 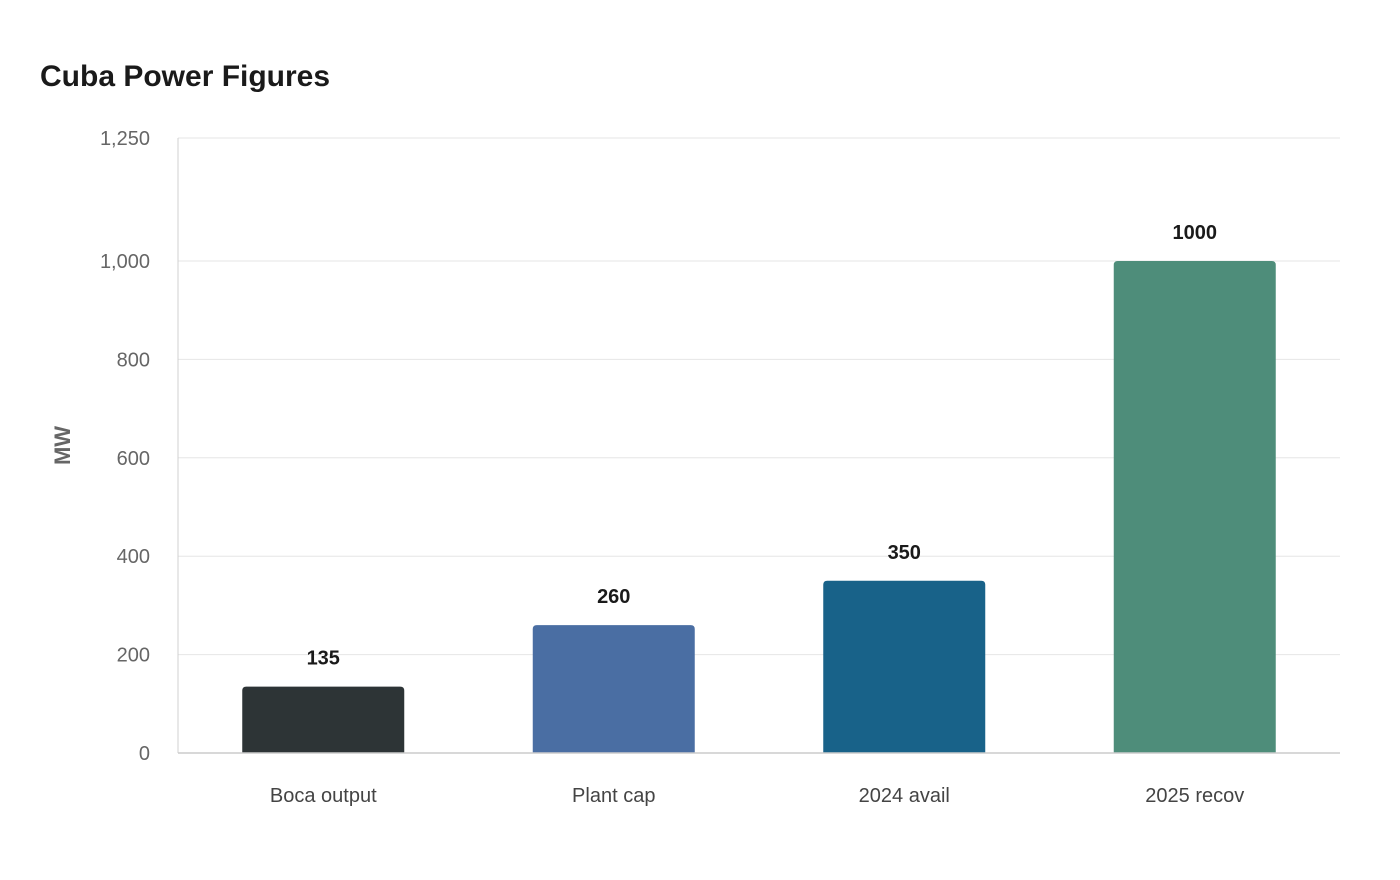 I want to click on x-category-label: Plant cap, so click(x=613, y=796).